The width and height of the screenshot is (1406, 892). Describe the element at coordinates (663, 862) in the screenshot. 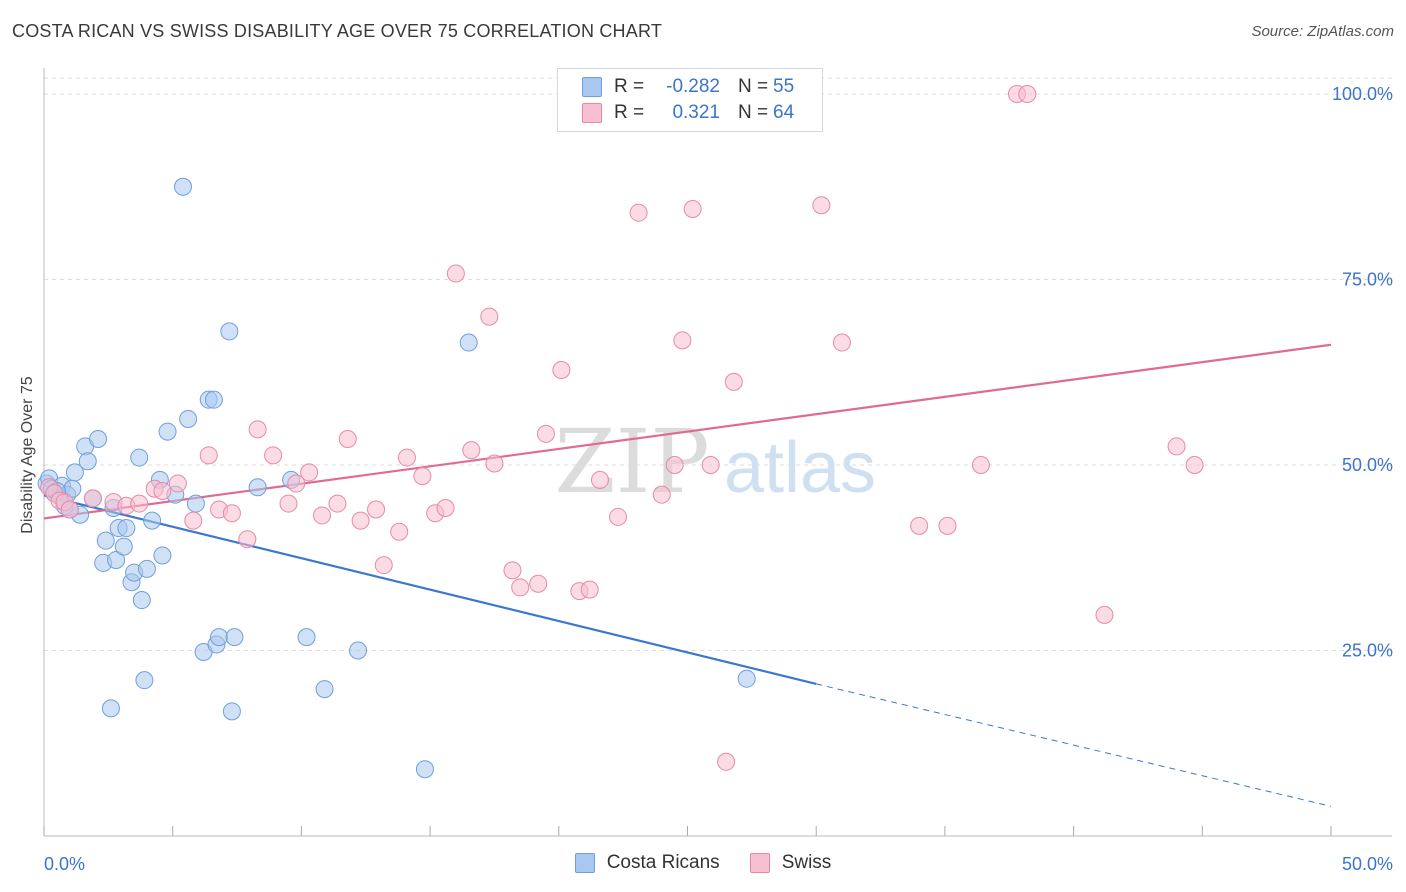

I see `legend-label-costa-ricans: Costa Ricans` at that location.